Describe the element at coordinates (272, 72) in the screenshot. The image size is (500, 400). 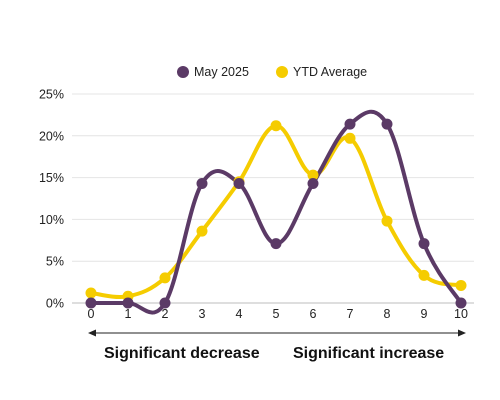
I see `legend: May 2025 YTD Average` at that location.